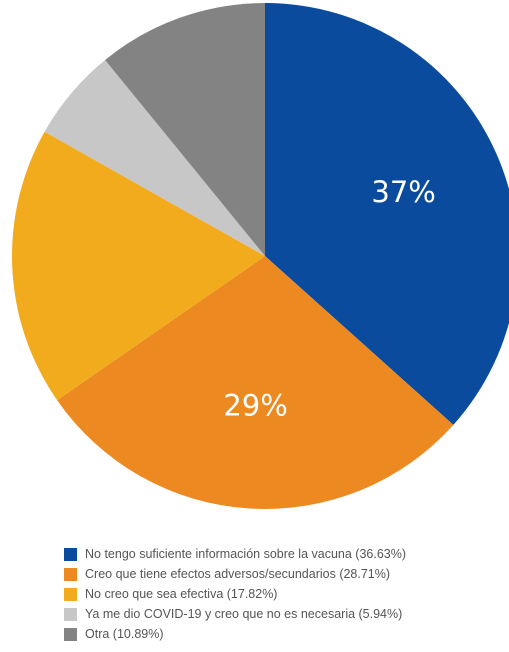 This screenshot has height=652, width=509. I want to click on legend-label: No creo que sea efectiva (17.82%), so click(181, 594).